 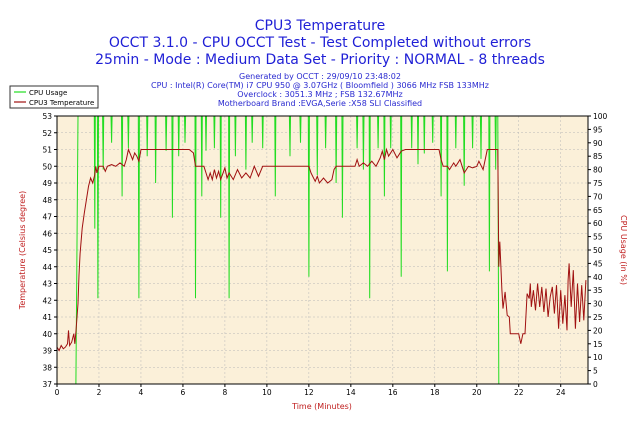 What do you see at coordinates (22, 250) in the screenshot?
I see `y-axis-left-label: Temperature (Celsius degree)` at bounding box center [22, 250].